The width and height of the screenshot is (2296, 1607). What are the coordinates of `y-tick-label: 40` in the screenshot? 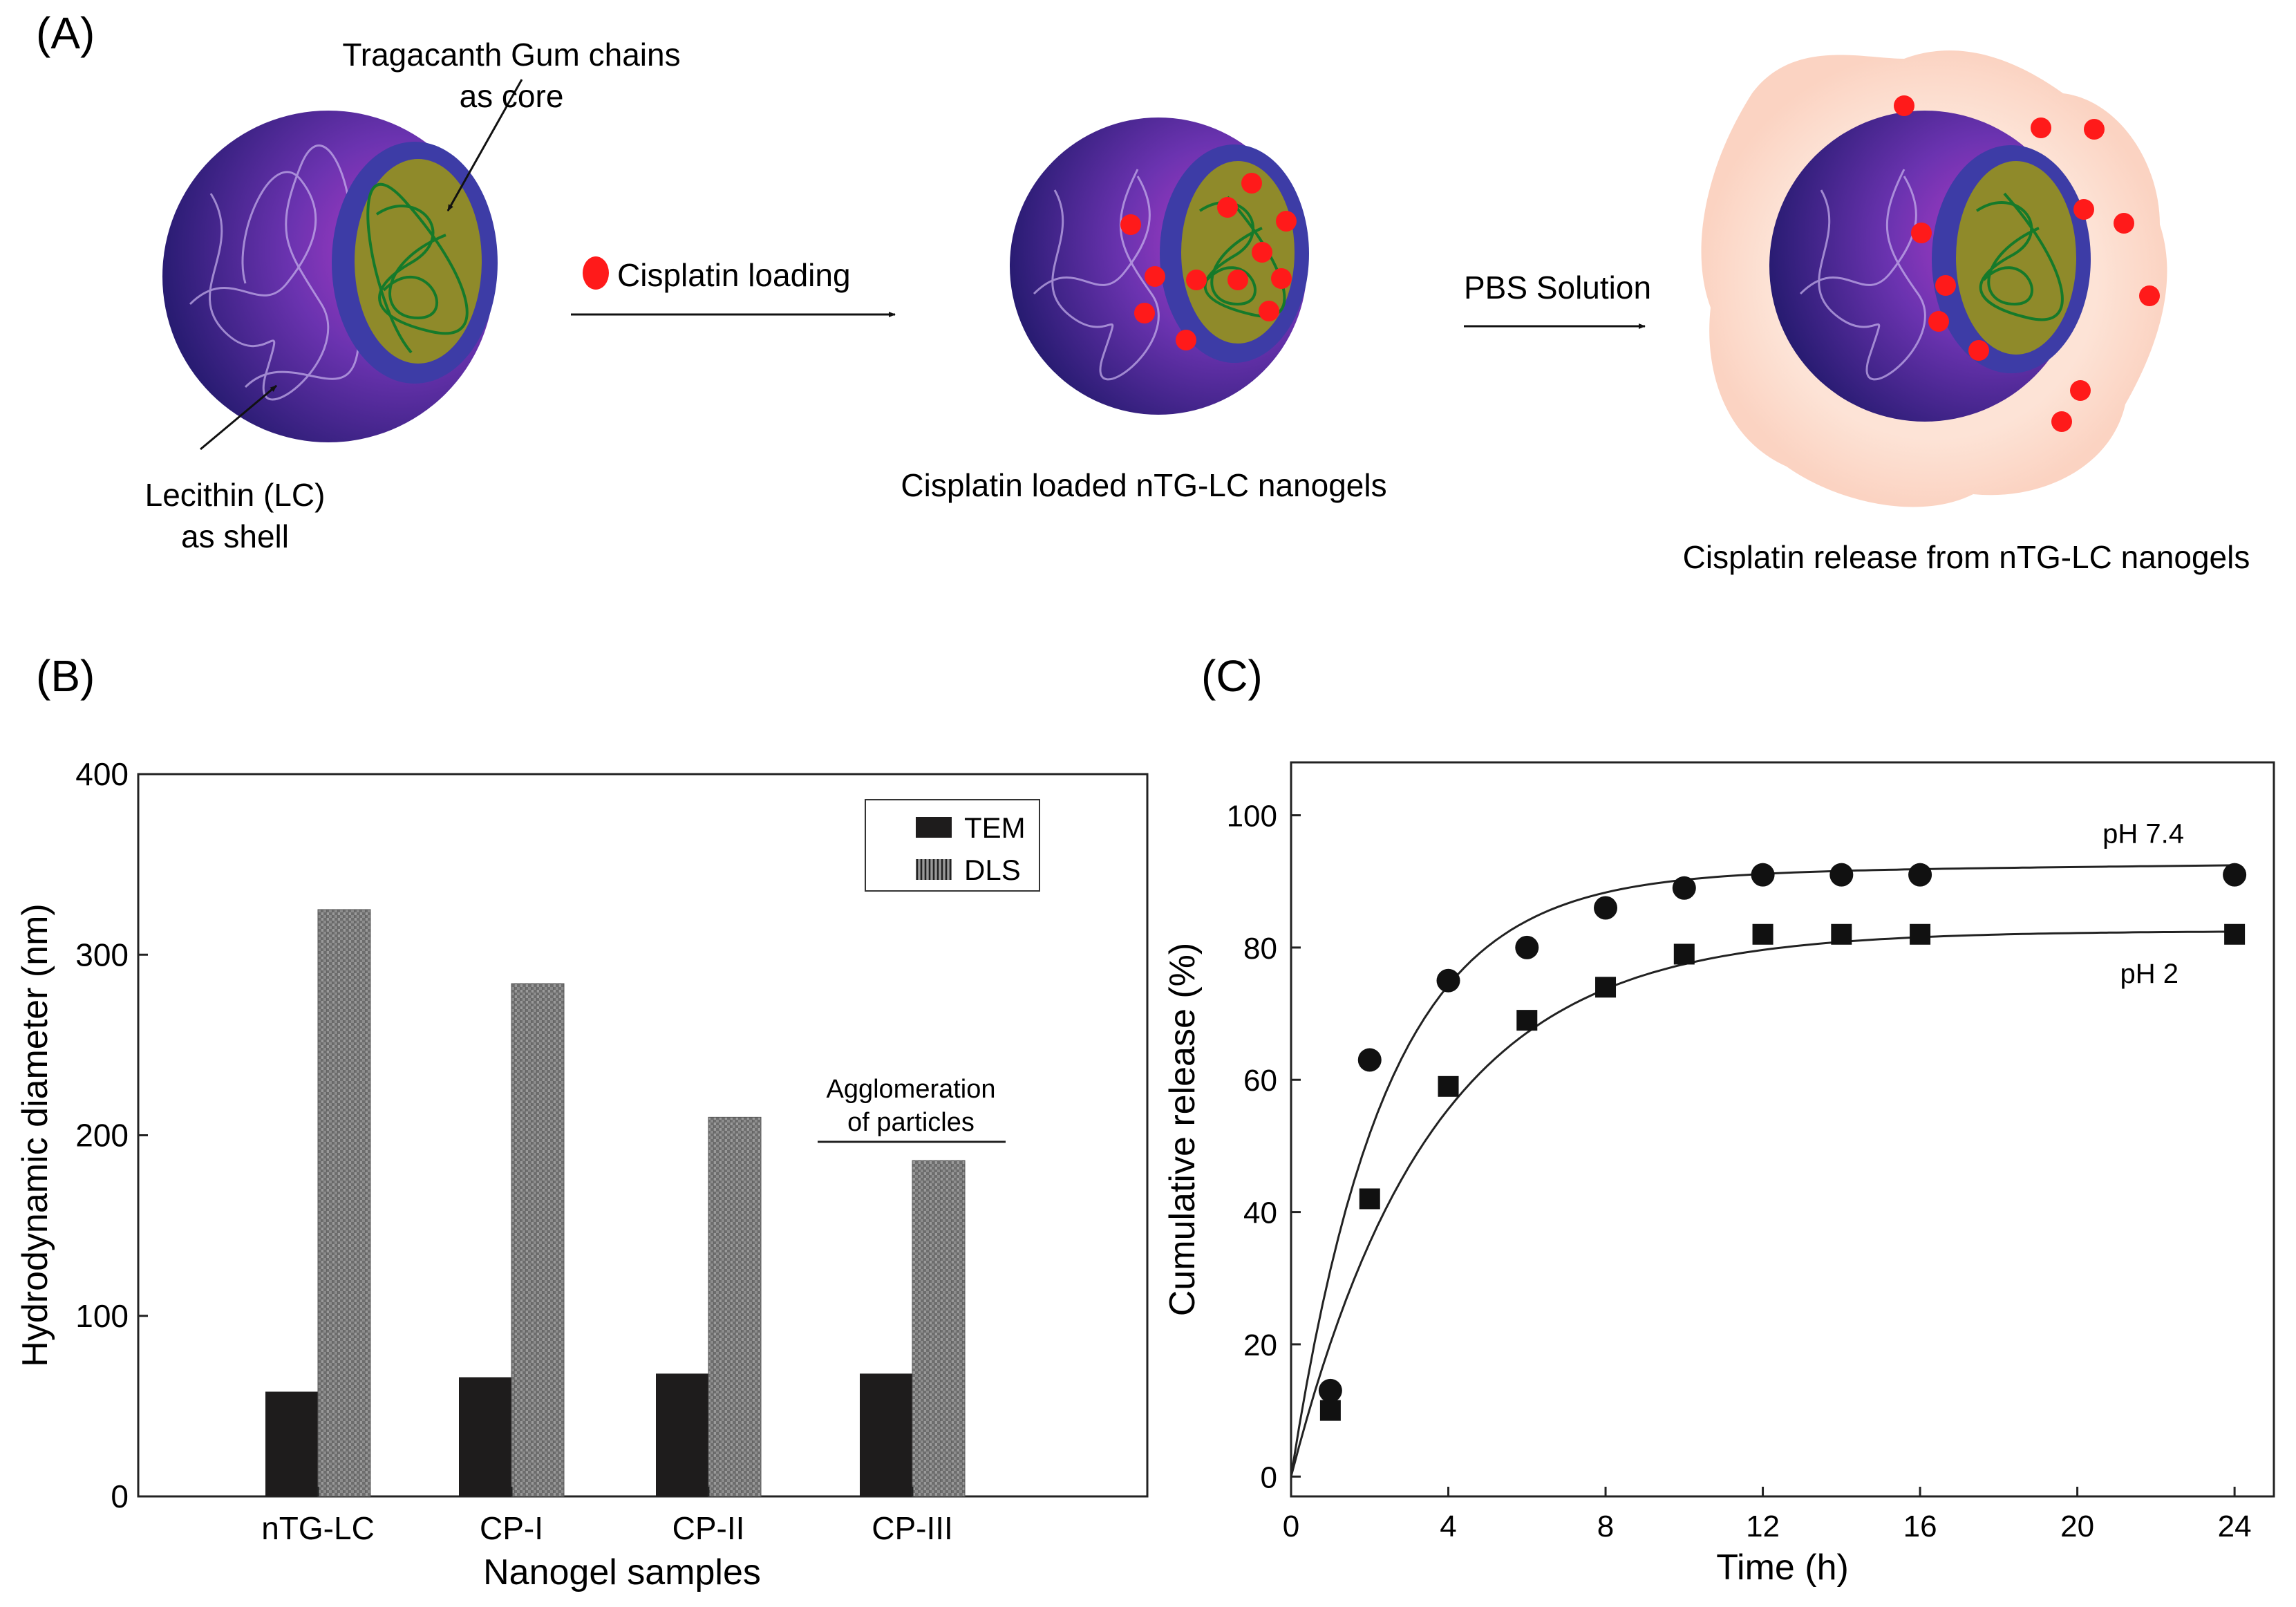 It's located at (1260, 1213).